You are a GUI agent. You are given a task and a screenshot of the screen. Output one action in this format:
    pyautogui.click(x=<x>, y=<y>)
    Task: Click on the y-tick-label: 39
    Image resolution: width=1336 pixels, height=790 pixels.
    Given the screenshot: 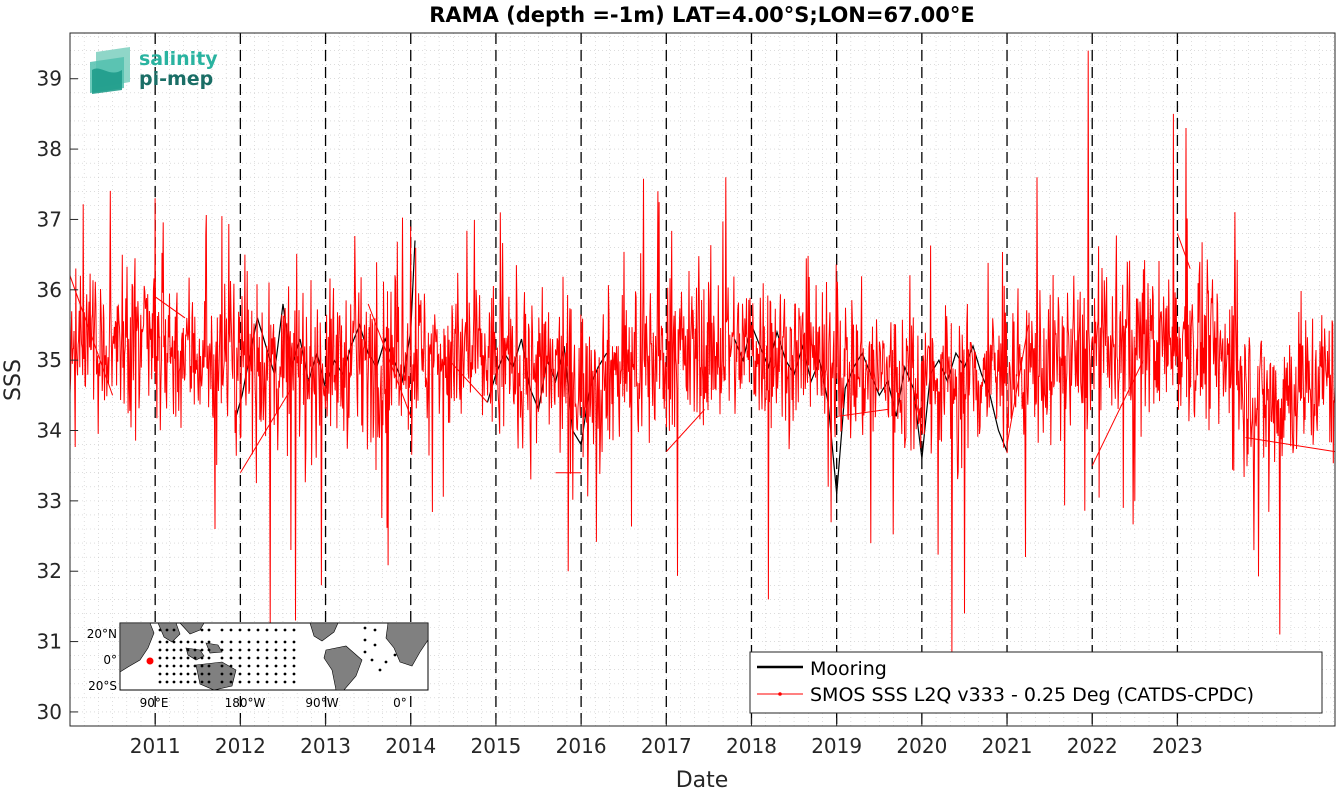 What is the action you would take?
    pyautogui.click(x=49, y=79)
    